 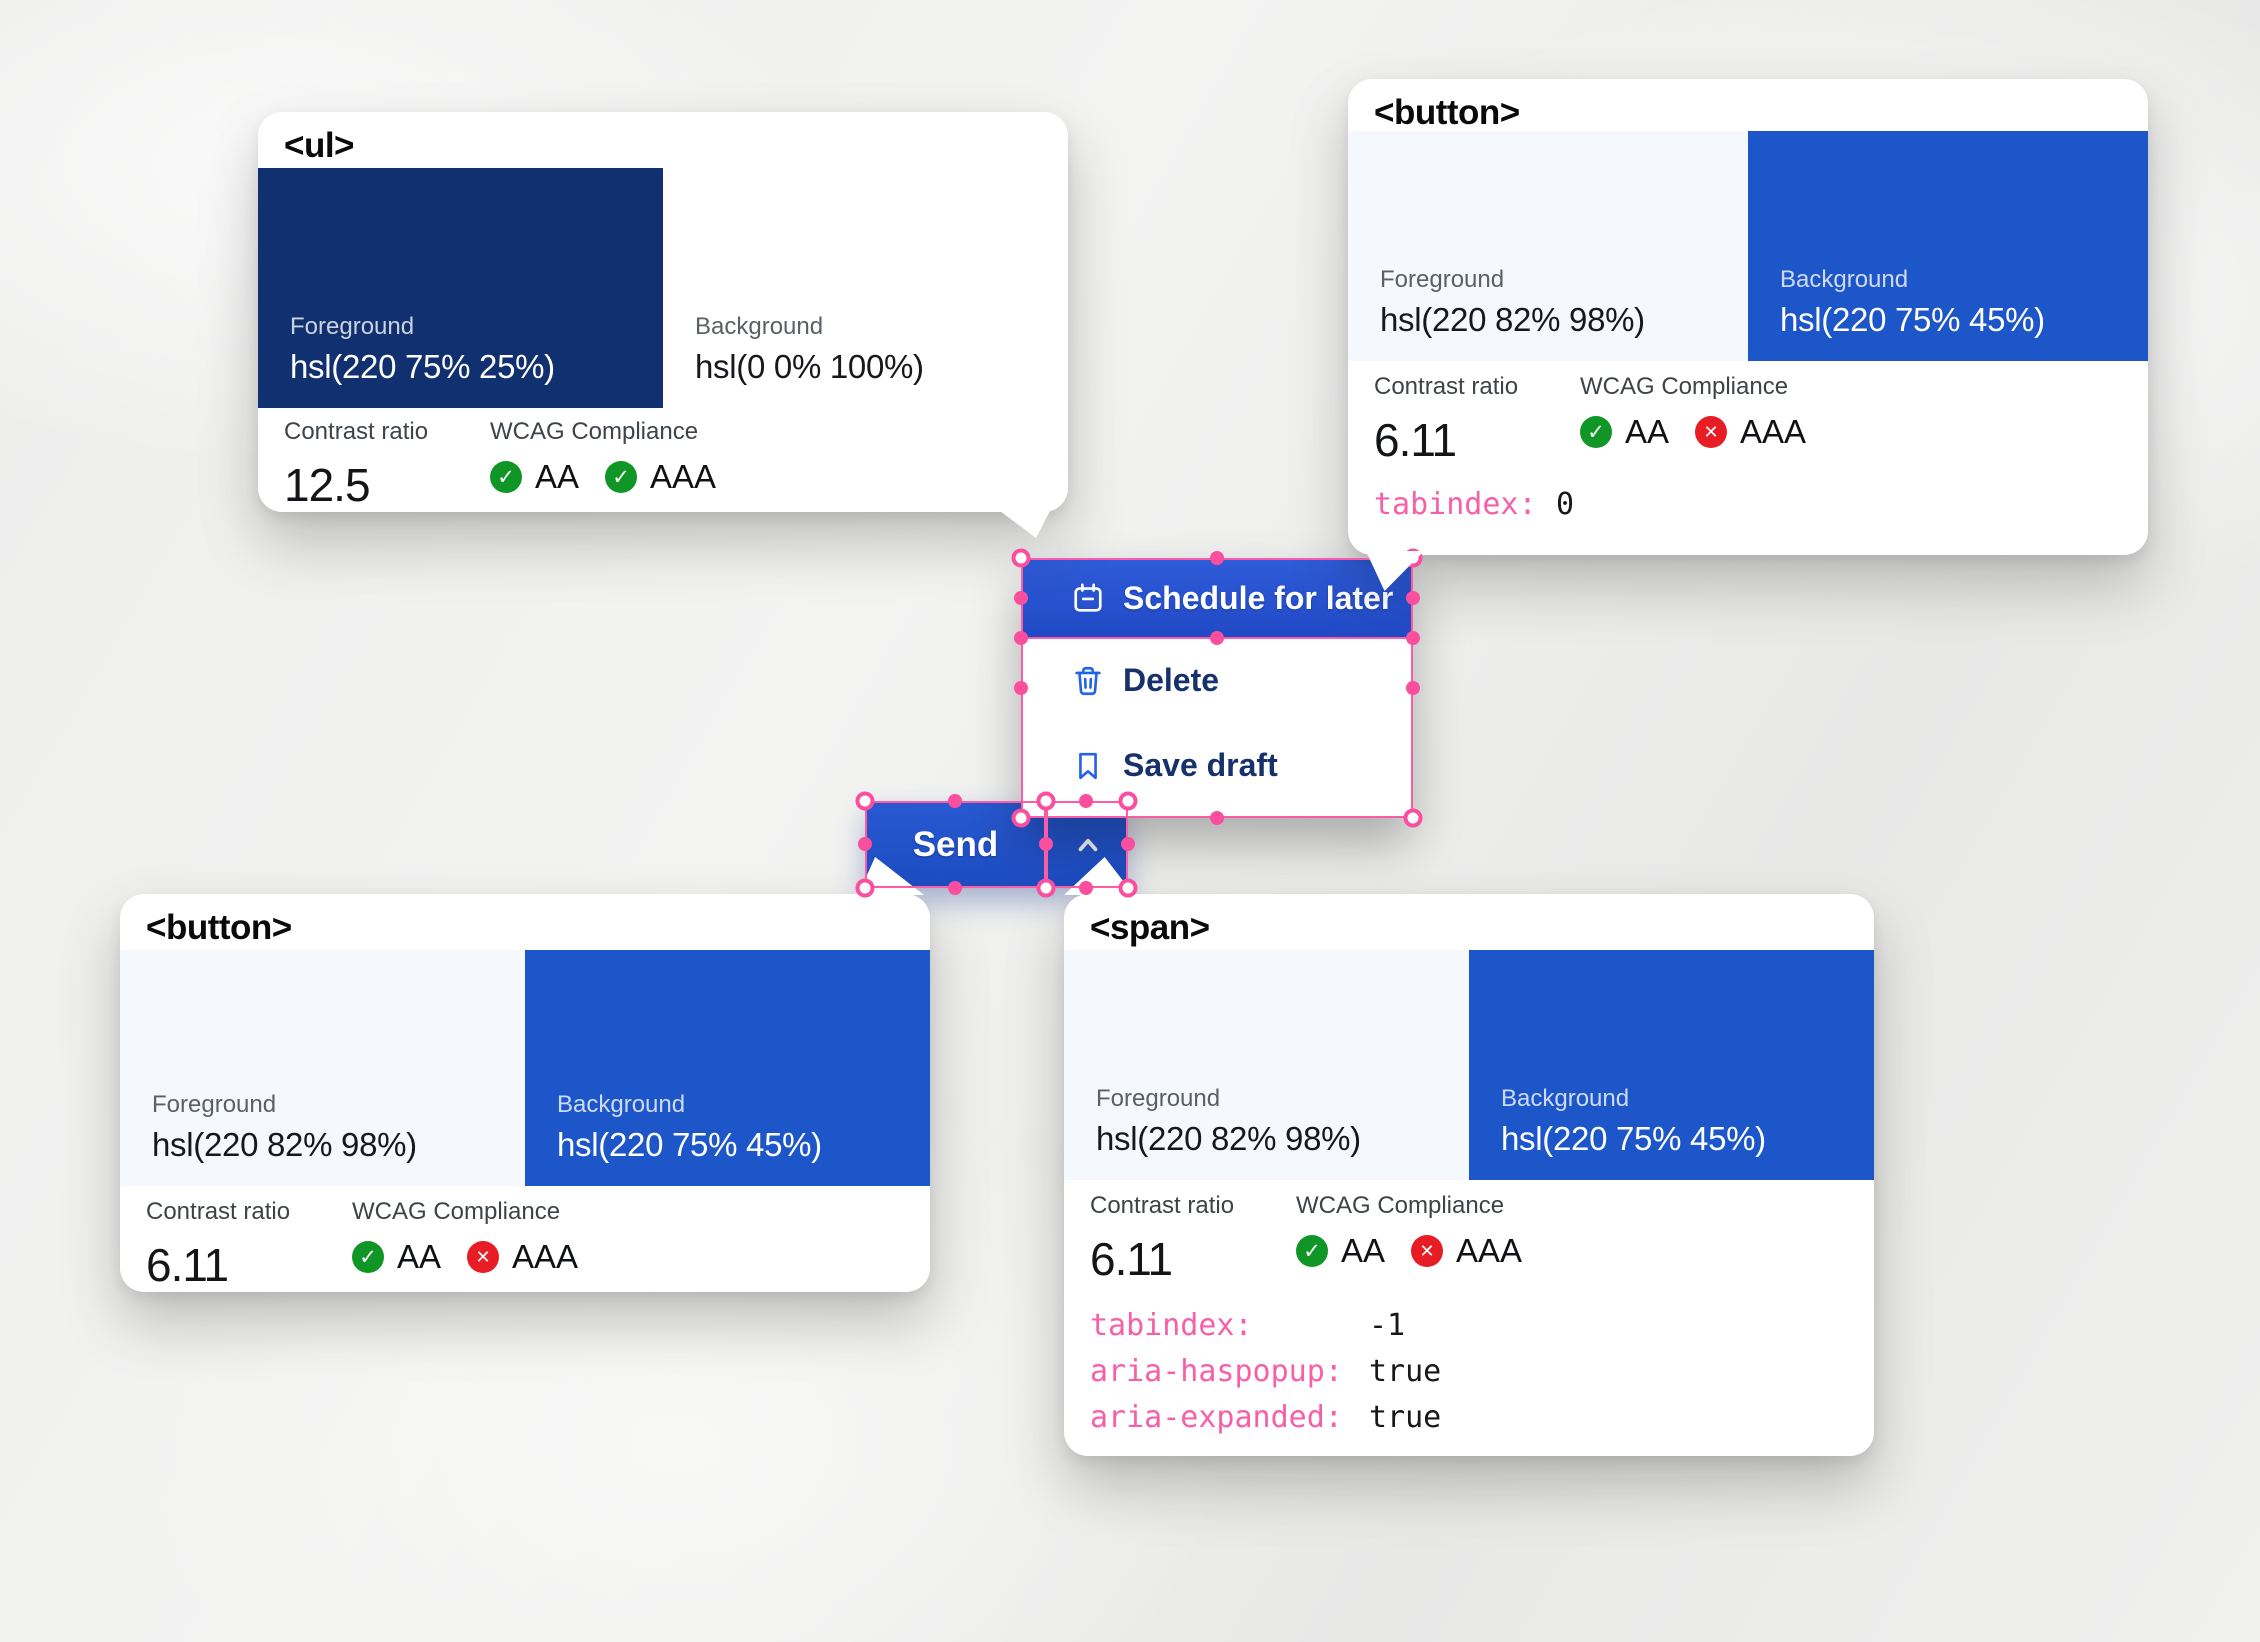 I want to click on send-button: Send, so click(x=955, y=844).